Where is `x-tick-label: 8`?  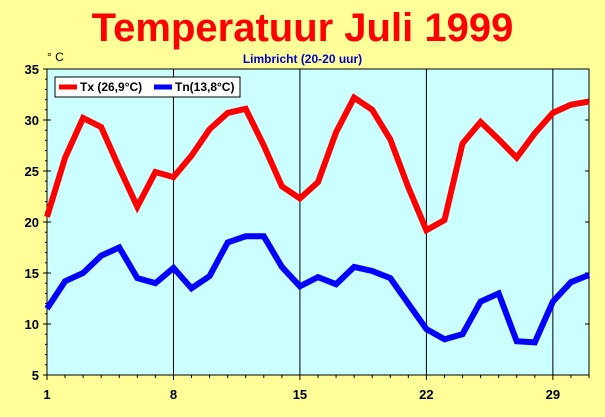
x-tick-label: 8 is located at coordinates (173, 394).